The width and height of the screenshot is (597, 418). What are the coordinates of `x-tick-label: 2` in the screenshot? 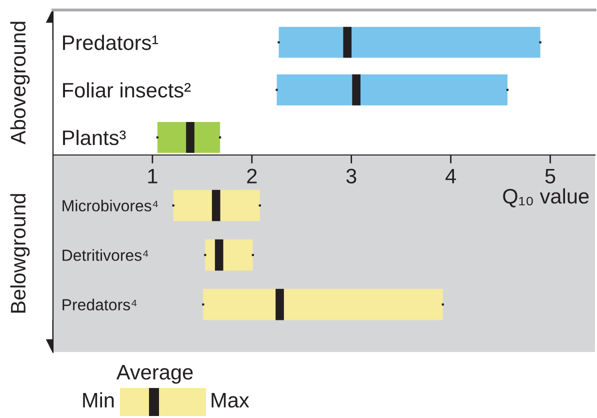 It's located at (252, 176).